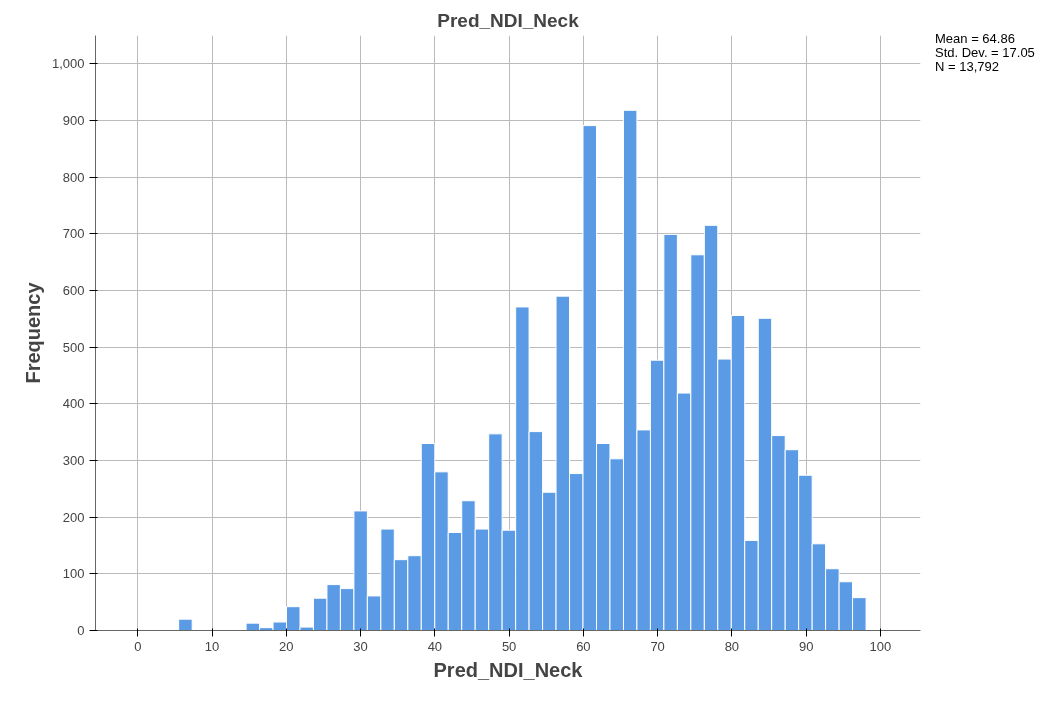 The height and width of the screenshot is (702, 1054). Describe the element at coordinates (138, 646) in the screenshot. I see `x-tick-label: 0` at that location.